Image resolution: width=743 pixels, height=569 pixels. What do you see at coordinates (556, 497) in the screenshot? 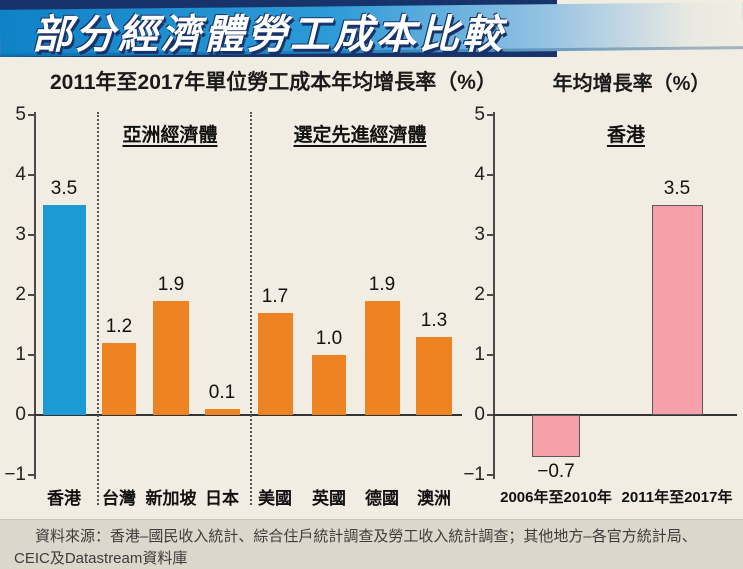
I see `category-label: 2006年至2010年` at bounding box center [556, 497].